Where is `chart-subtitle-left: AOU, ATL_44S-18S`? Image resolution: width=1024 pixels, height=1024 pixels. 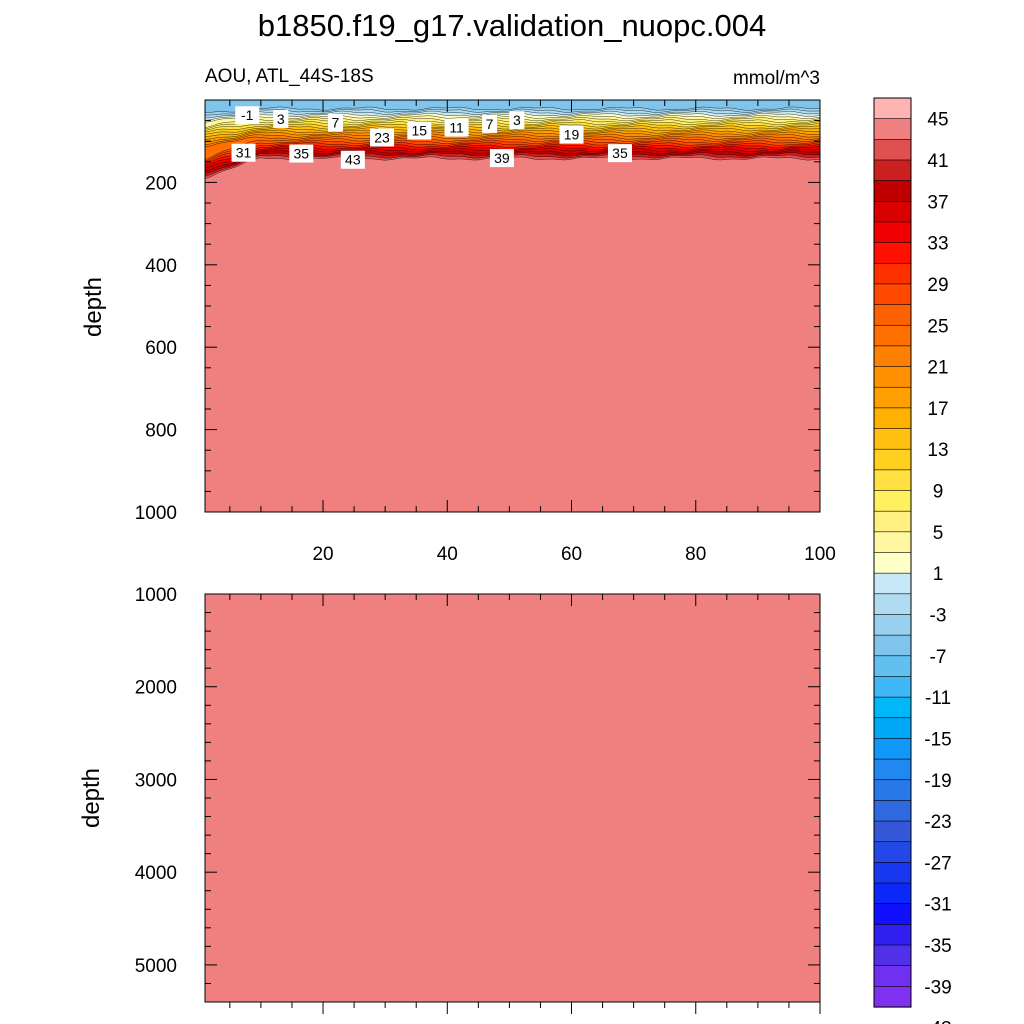
chart-subtitle-left: AOU, ATL_44S-18S is located at coordinates (289, 76).